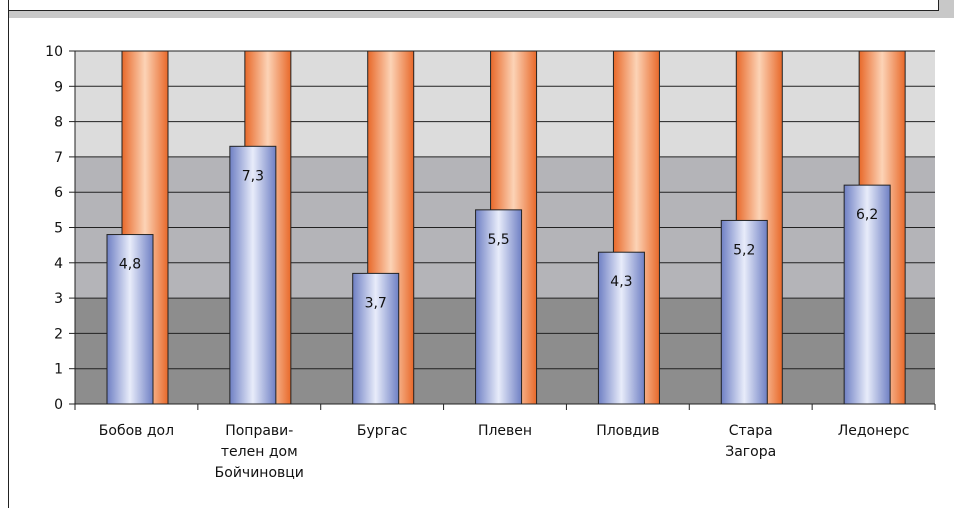 The width and height of the screenshot is (964, 508). Describe the element at coordinates (744, 250) in the screenshot. I see `data-label-5: 5,2` at that location.